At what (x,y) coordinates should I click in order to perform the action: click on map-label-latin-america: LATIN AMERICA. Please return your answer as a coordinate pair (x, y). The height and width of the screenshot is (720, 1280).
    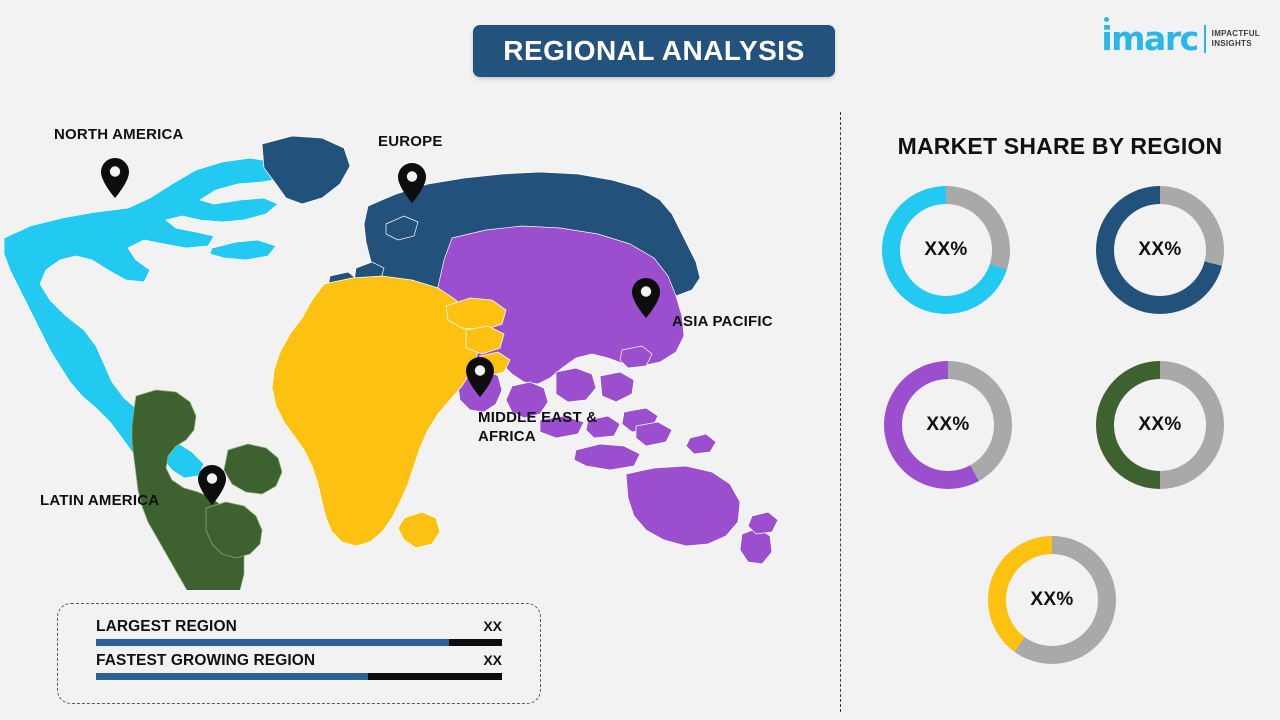
    Looking at the image, I should click on (100, 500).